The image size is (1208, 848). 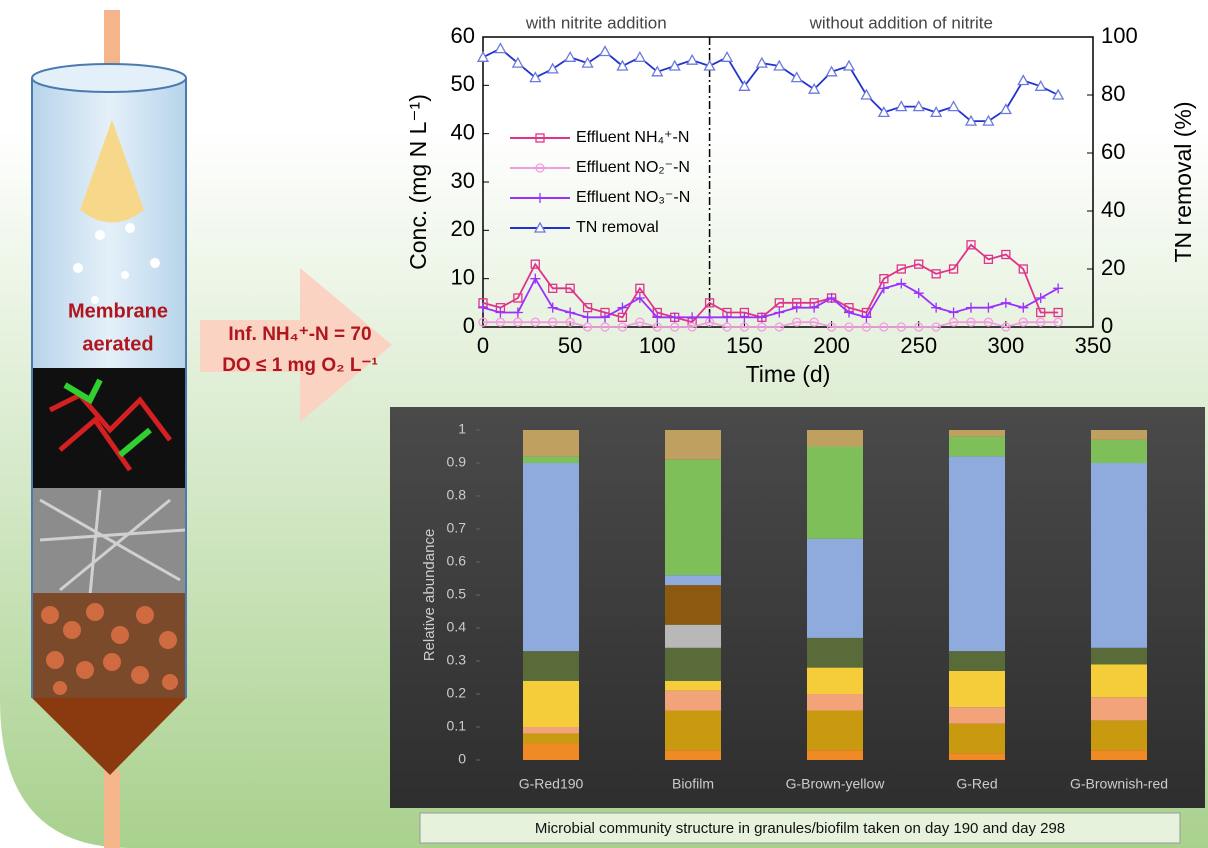 I want to click on outlet, so click(x=112, y=809).